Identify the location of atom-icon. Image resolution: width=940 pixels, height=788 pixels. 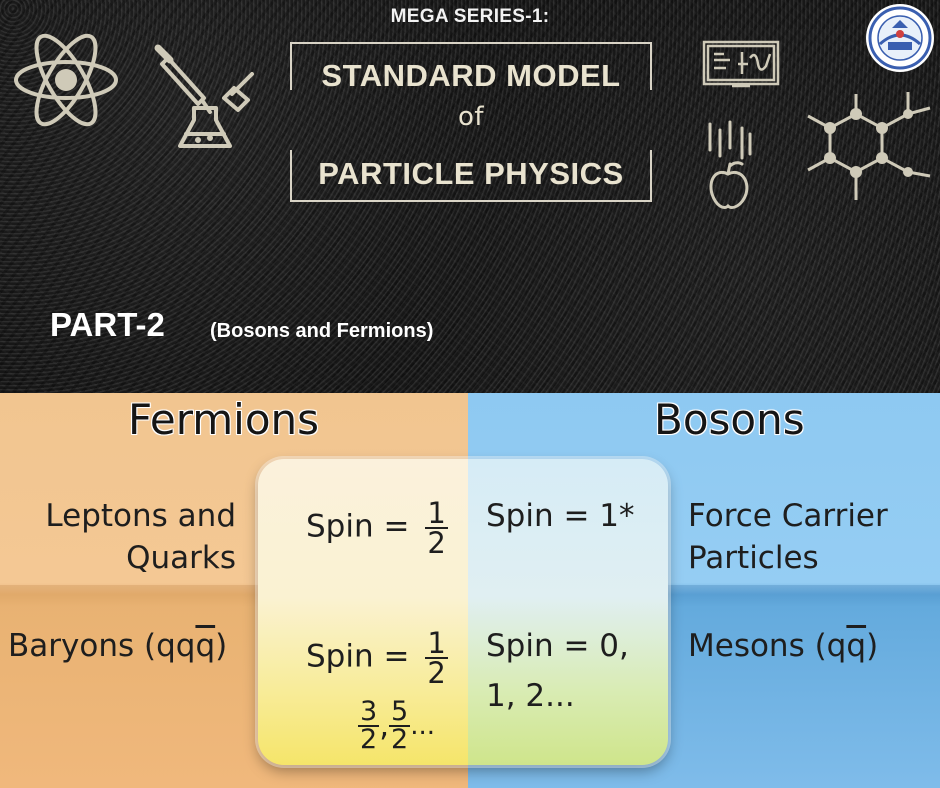
(66, 80).